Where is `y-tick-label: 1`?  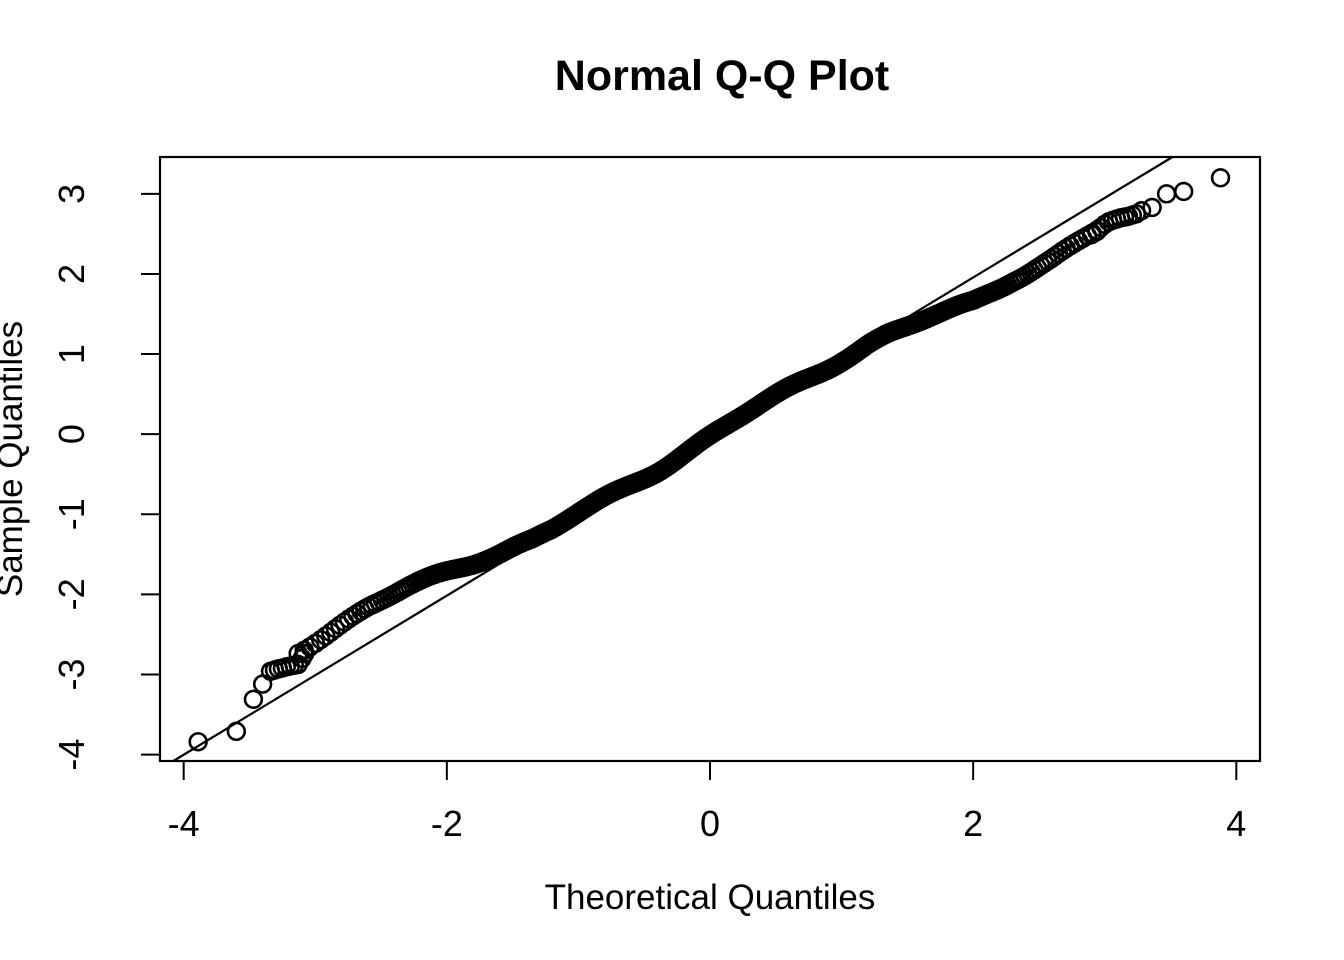 y-tick-label: 1 is located at coordinates (71, 354).